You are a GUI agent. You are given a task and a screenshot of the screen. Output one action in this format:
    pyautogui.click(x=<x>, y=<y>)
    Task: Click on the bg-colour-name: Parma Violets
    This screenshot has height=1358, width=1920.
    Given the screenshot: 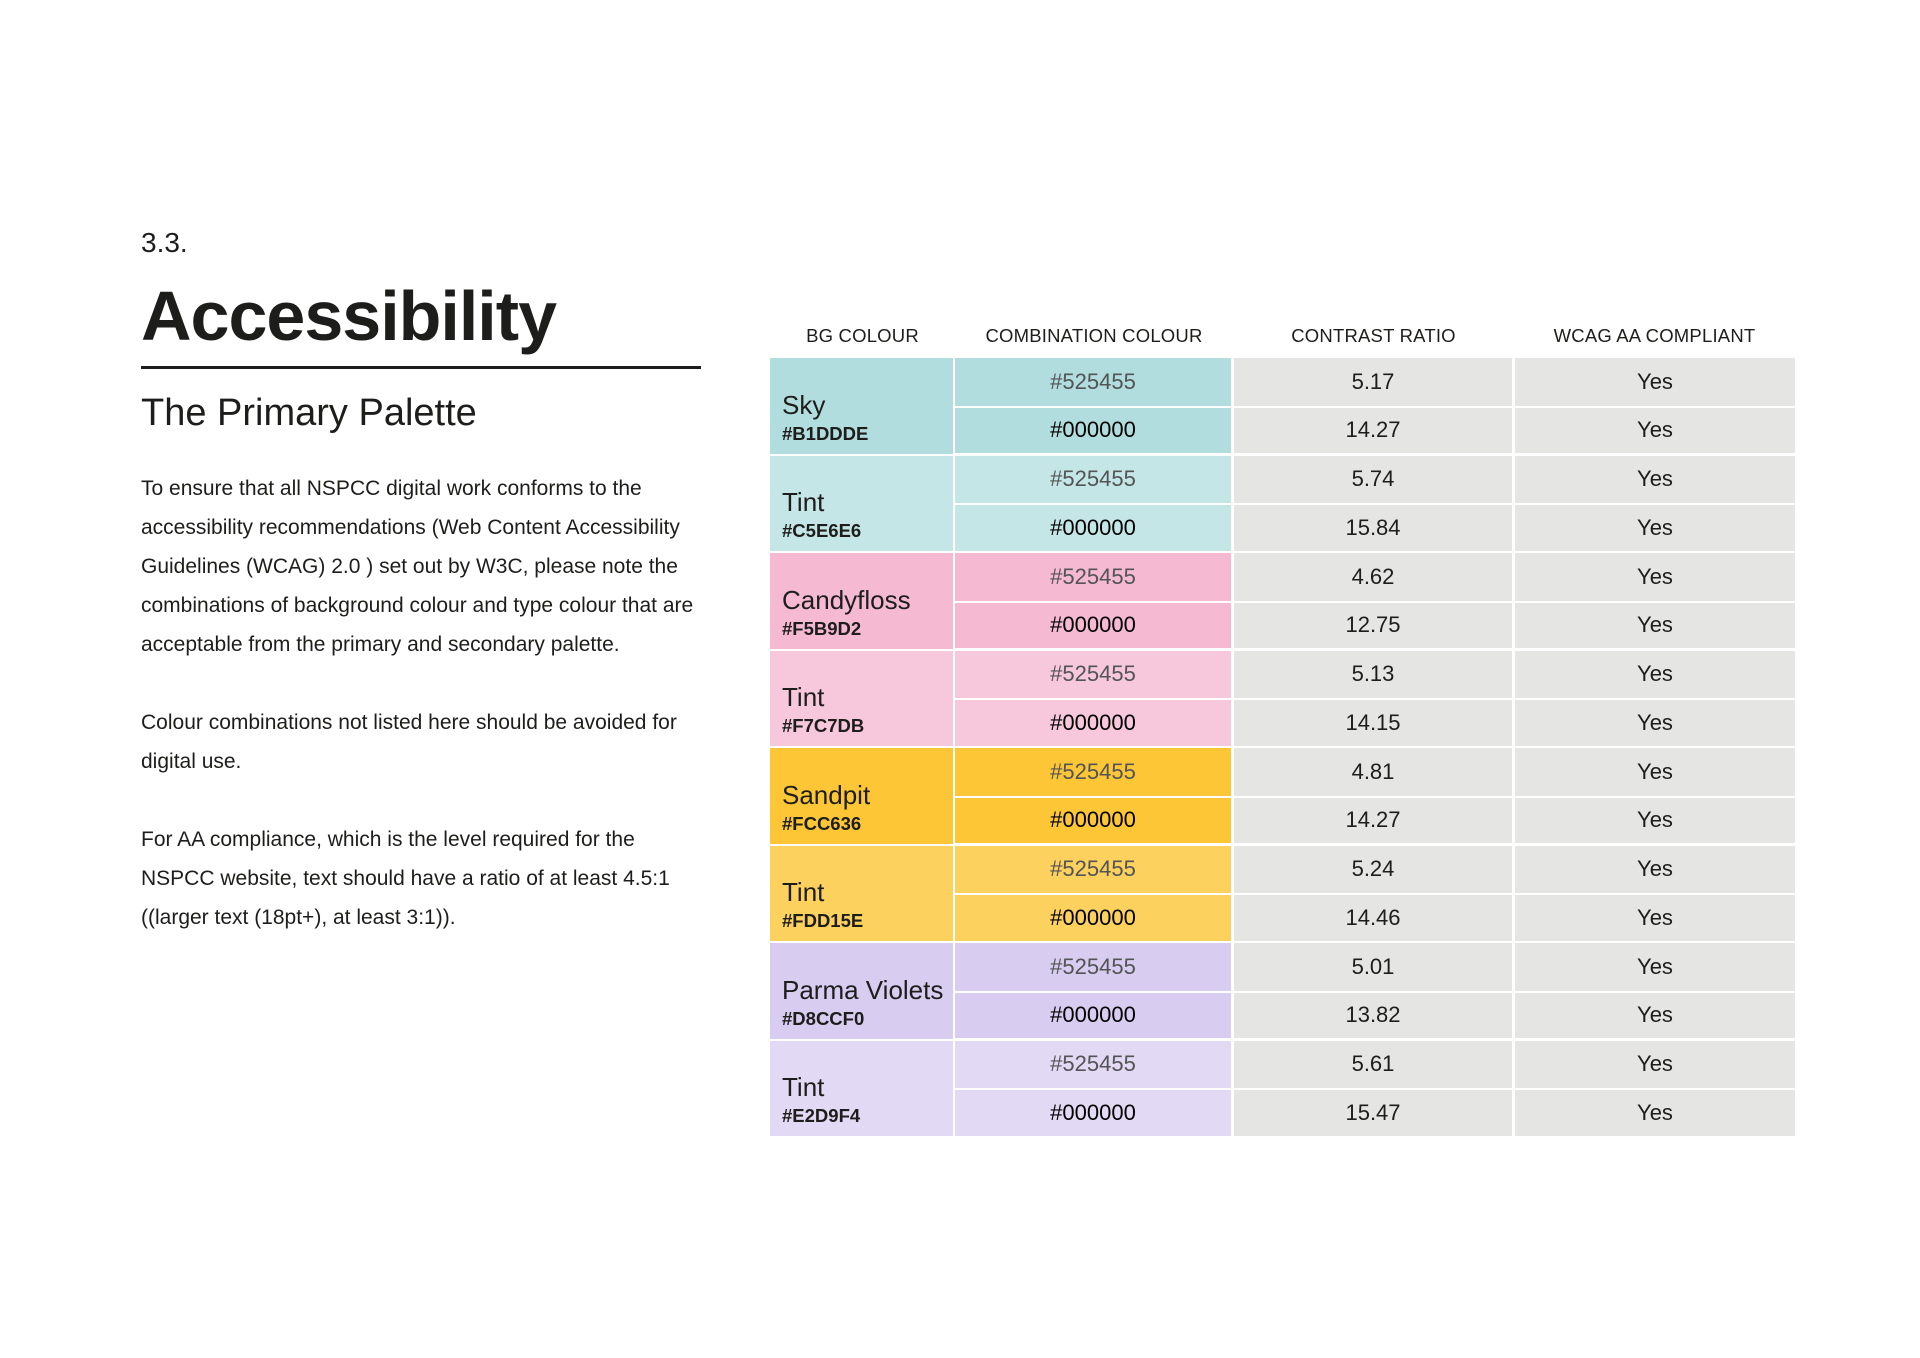 What is the action you would take?
    pyautogui.click(x=863, y=989)
    